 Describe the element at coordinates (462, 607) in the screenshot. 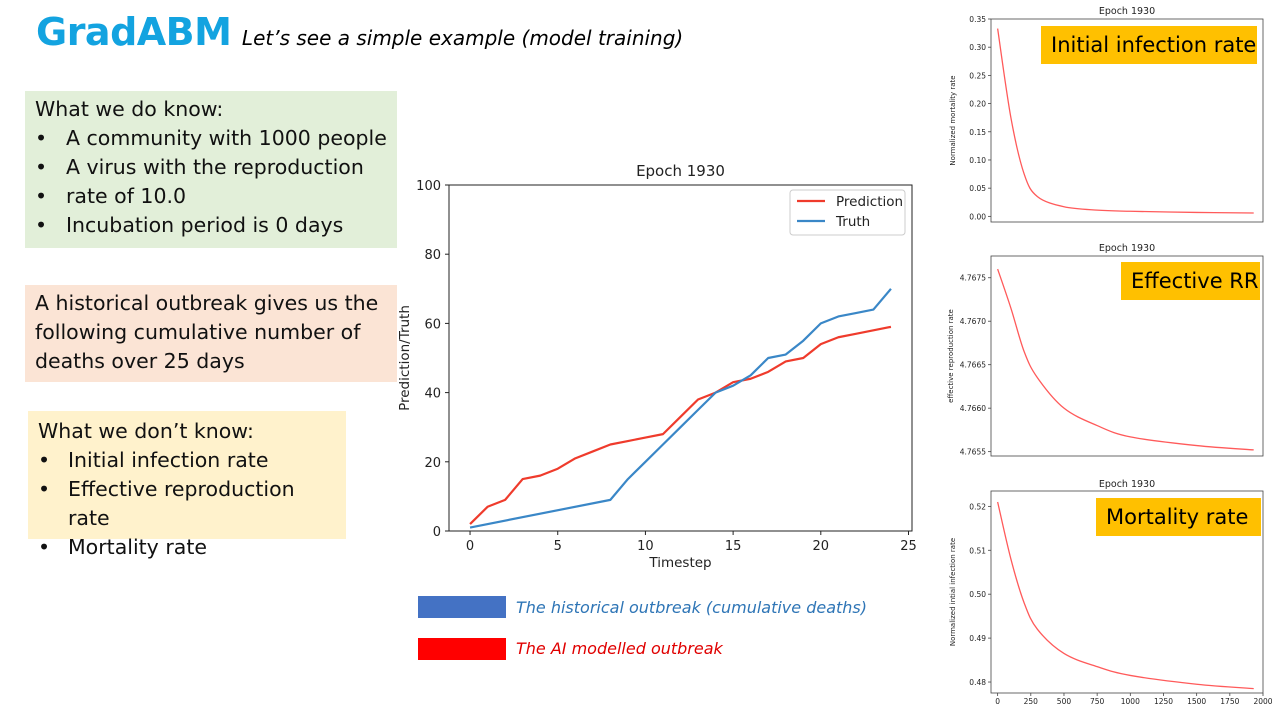

I see `historical-legend-swatch` at that location.